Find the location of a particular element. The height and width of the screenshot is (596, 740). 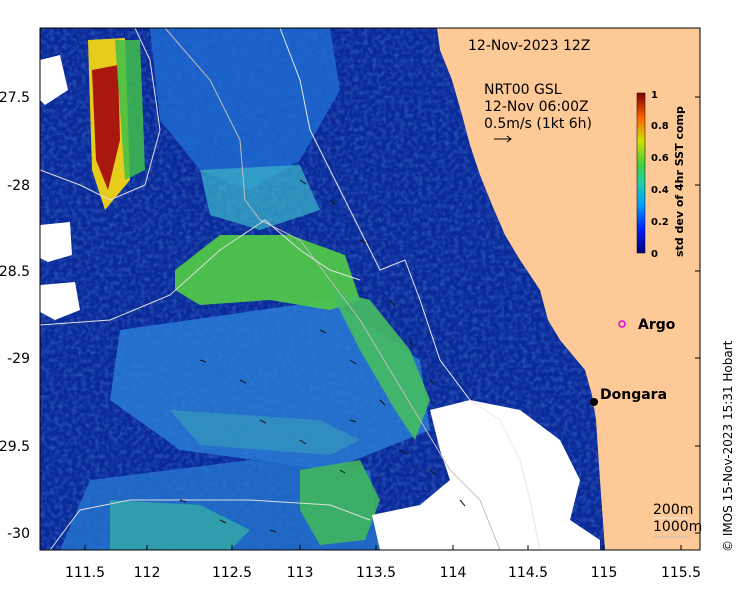

mid-blue-zone-north is located at coordinates (245, 109).